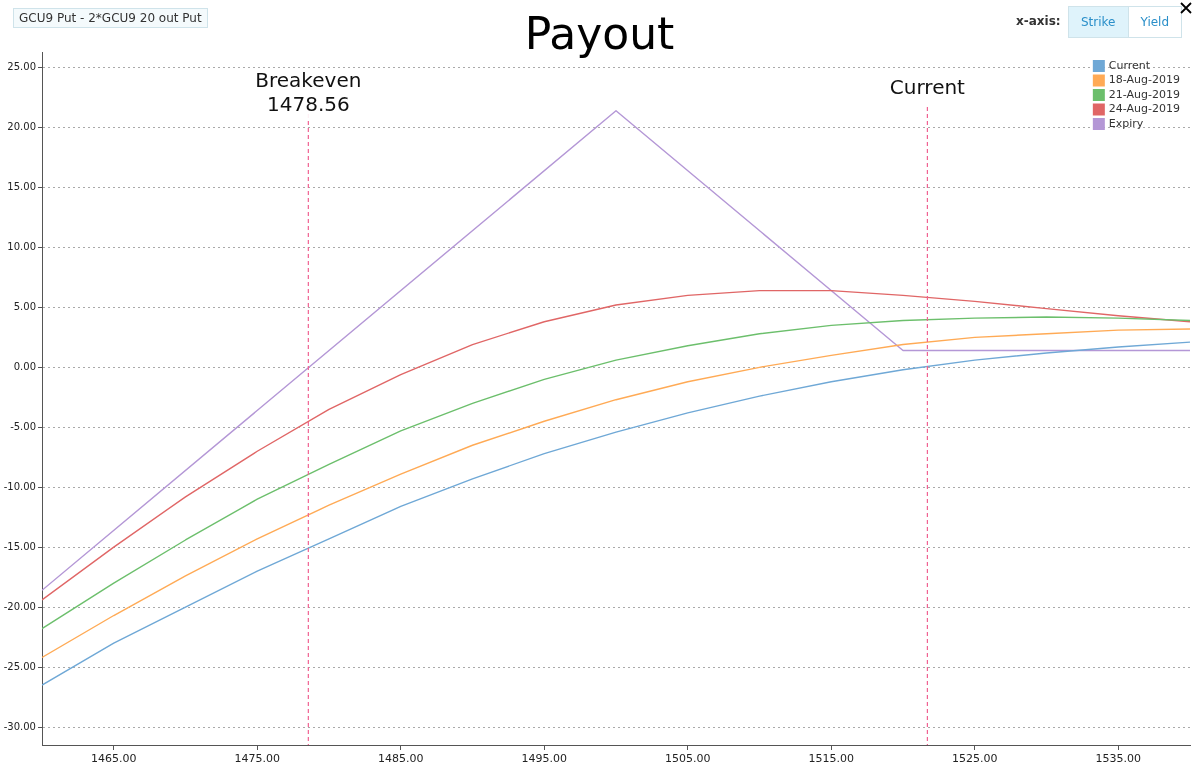 The image size is (1199, 772). Describe the element at coordinates (21, 187) in the screenshot. I see `y-tick-label: 15.00` at that location.